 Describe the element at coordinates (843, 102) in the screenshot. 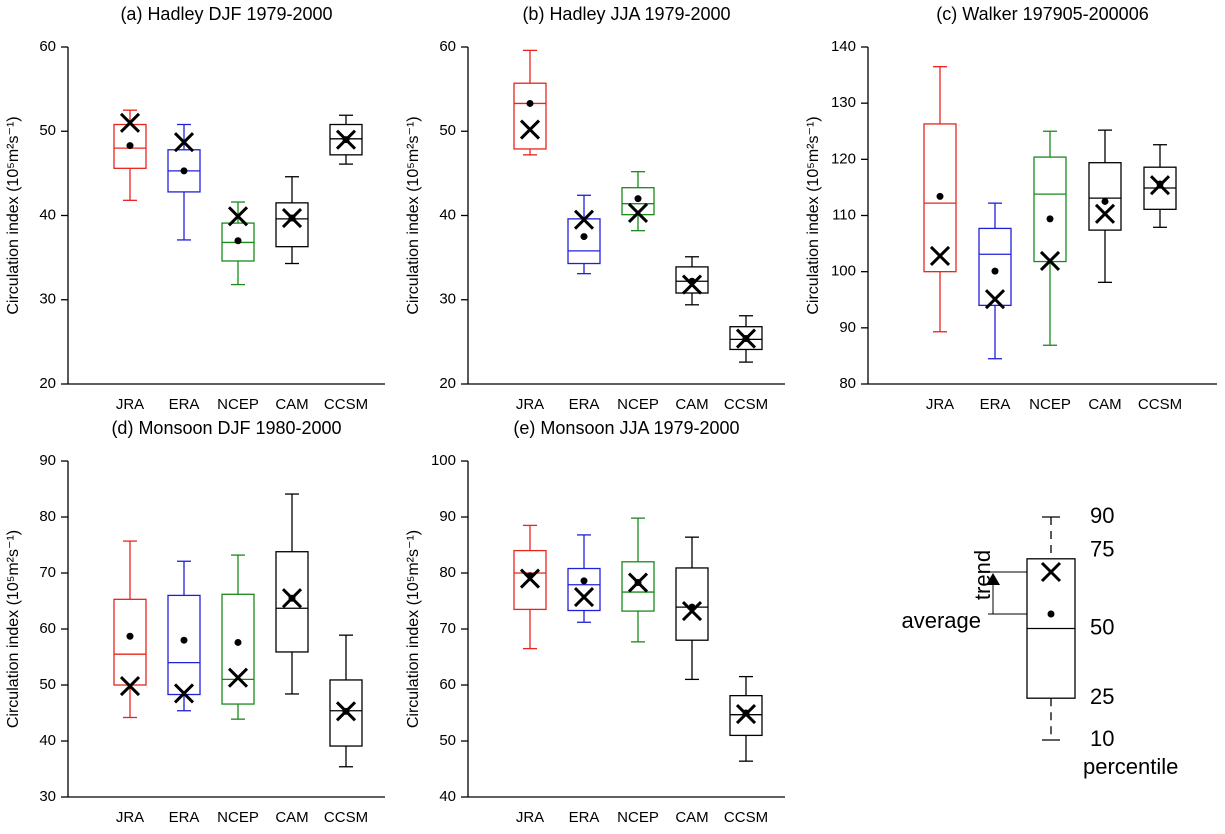

I see `y-tick-label: 130` at that location.